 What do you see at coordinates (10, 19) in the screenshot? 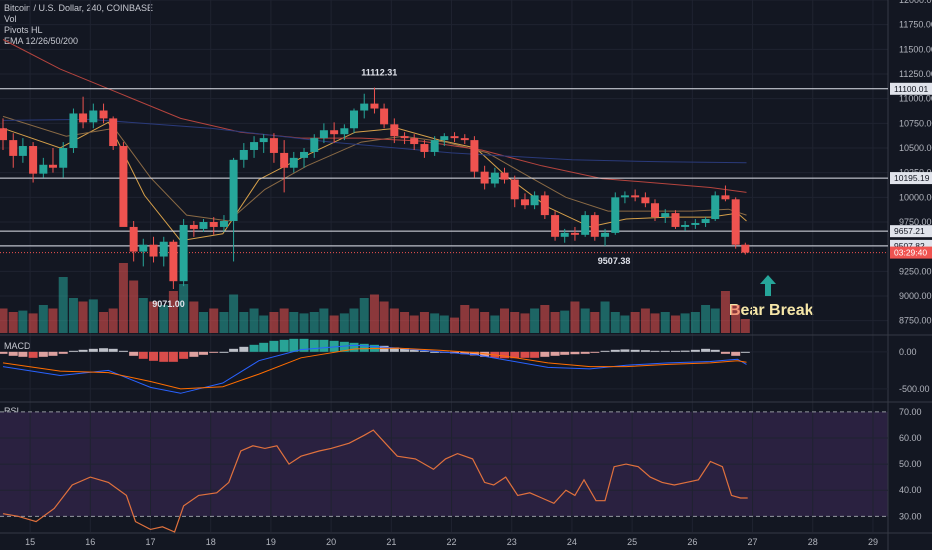
I see `volume-indicator-label: Vol` at bounding box center [10, 19].